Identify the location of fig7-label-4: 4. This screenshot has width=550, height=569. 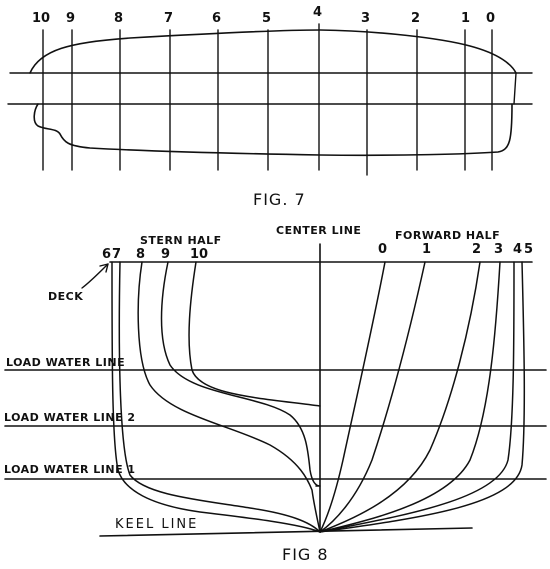
(317, 12).